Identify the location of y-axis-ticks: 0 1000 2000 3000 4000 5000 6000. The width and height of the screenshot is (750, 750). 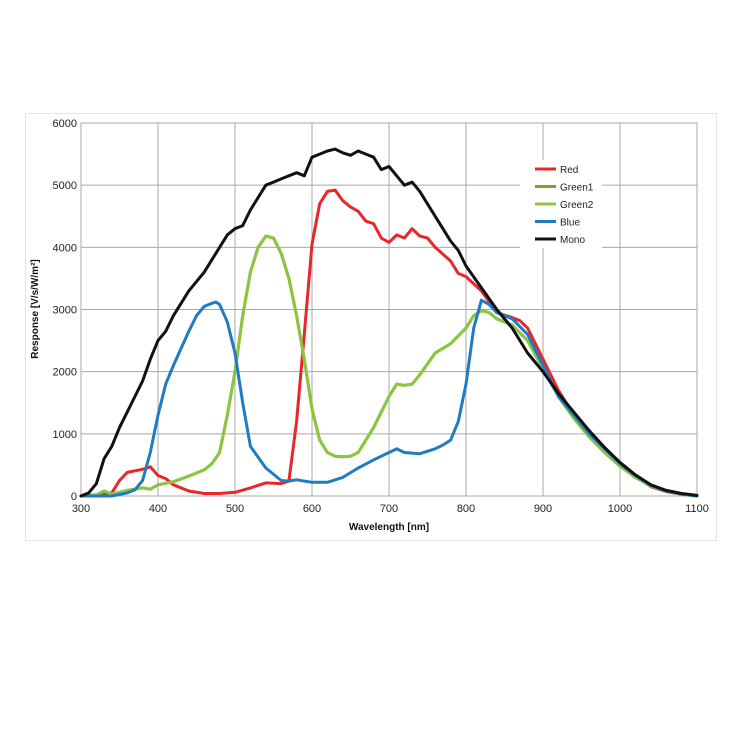
(65, 310).